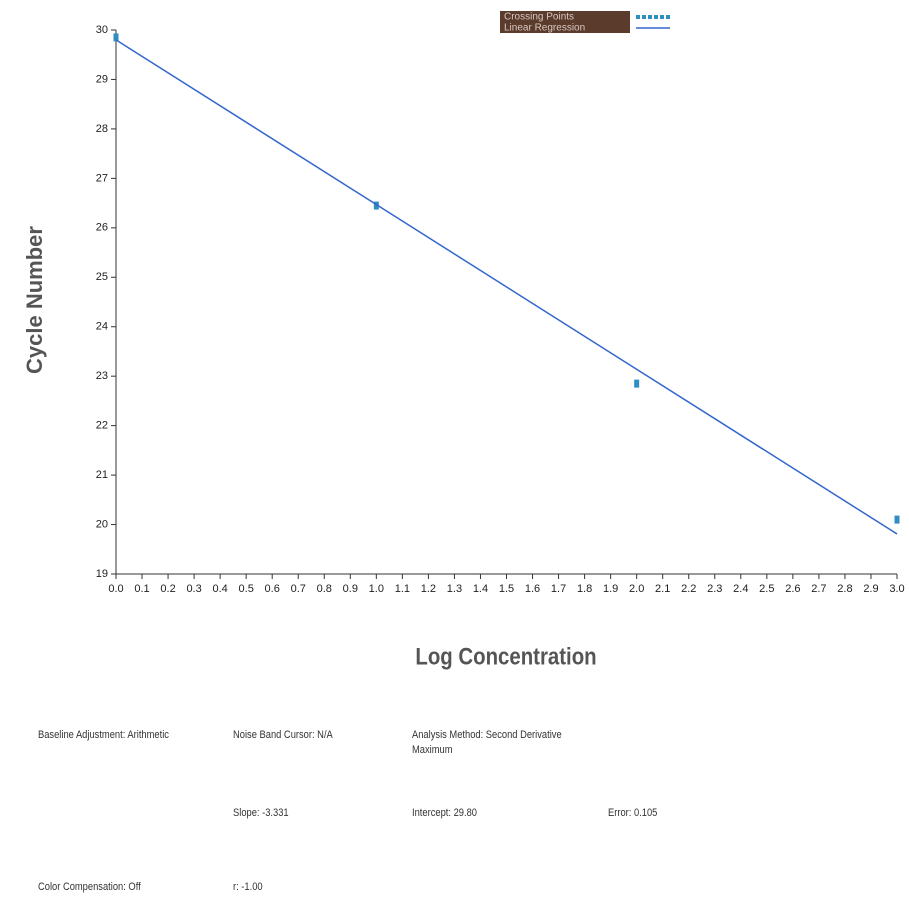 This screenshot has width=909, height=900. I want to click on x-tick-label: 0.7, so click(298, 589).